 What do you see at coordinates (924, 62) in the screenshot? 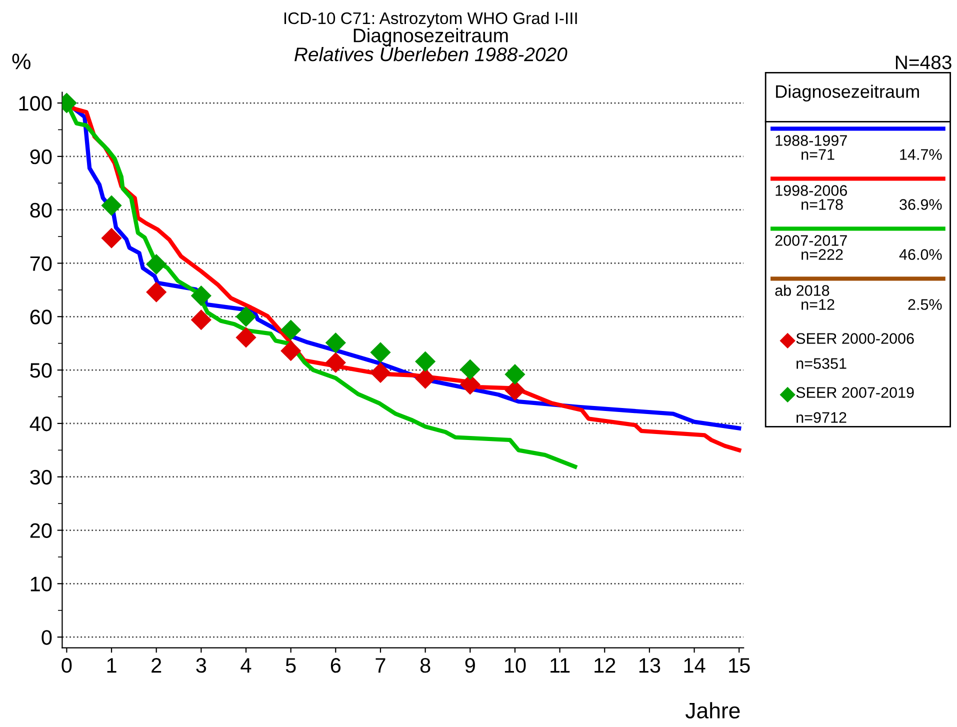
I see `text: N=483` at bounding box center [924, 62].